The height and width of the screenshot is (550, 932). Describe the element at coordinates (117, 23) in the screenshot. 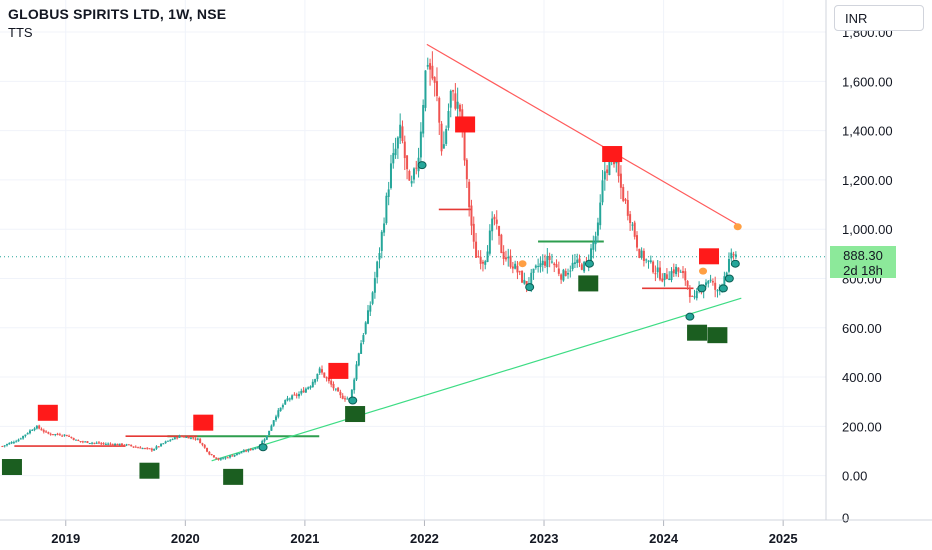

I see `chart-legend: GLOBUS SPIRITS LTD, 1W, NSE TTS` at that location.